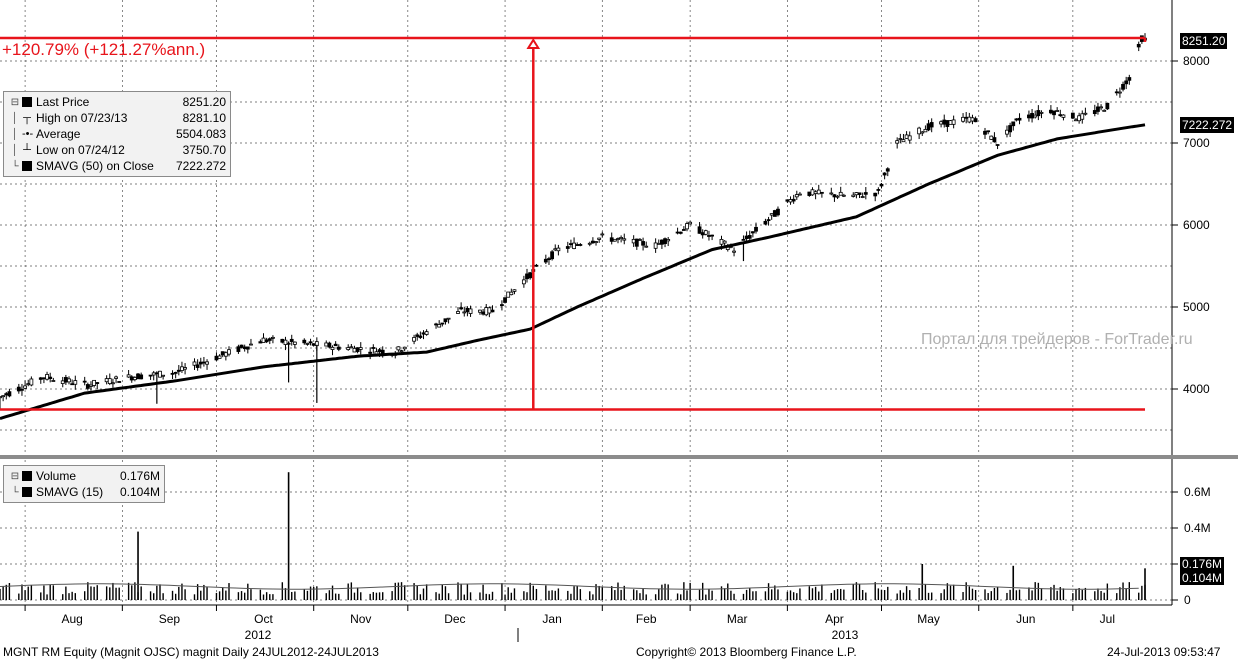  I want to click on legend-row: │ ┬ High on 07/23/13 8281.10, so click(118, 118).